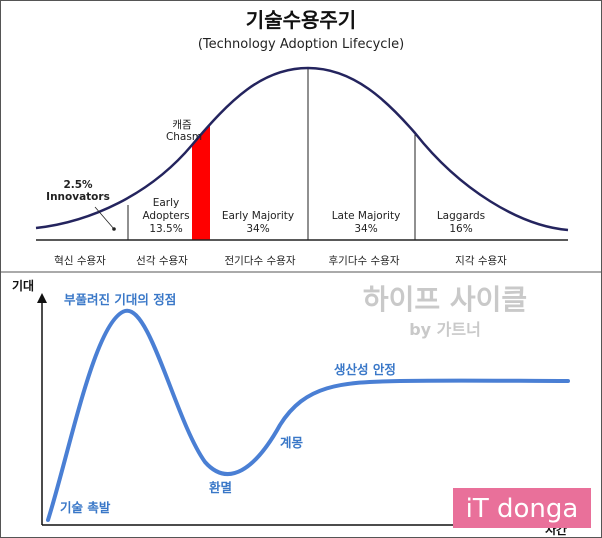  Describe the element at coordinates (445, 299) in the screenshot. I see `hype-title: 하이프 사이클` at that location.